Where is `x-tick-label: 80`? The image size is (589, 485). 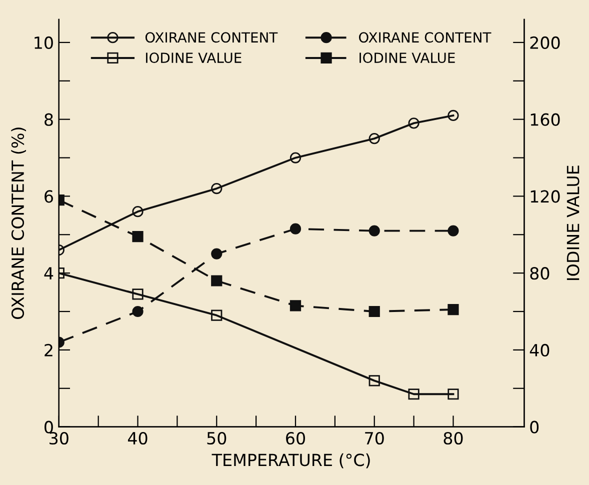
x-tick-label: 80 is located at coordinates (453, 438).